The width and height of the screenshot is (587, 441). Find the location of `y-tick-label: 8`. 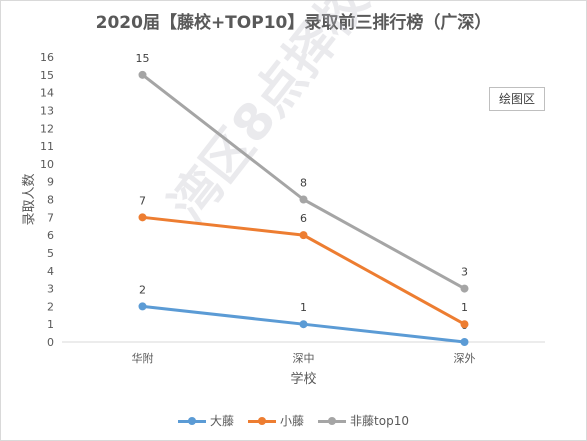

y-tick-label: 8 is located at coordinates (50, 200).